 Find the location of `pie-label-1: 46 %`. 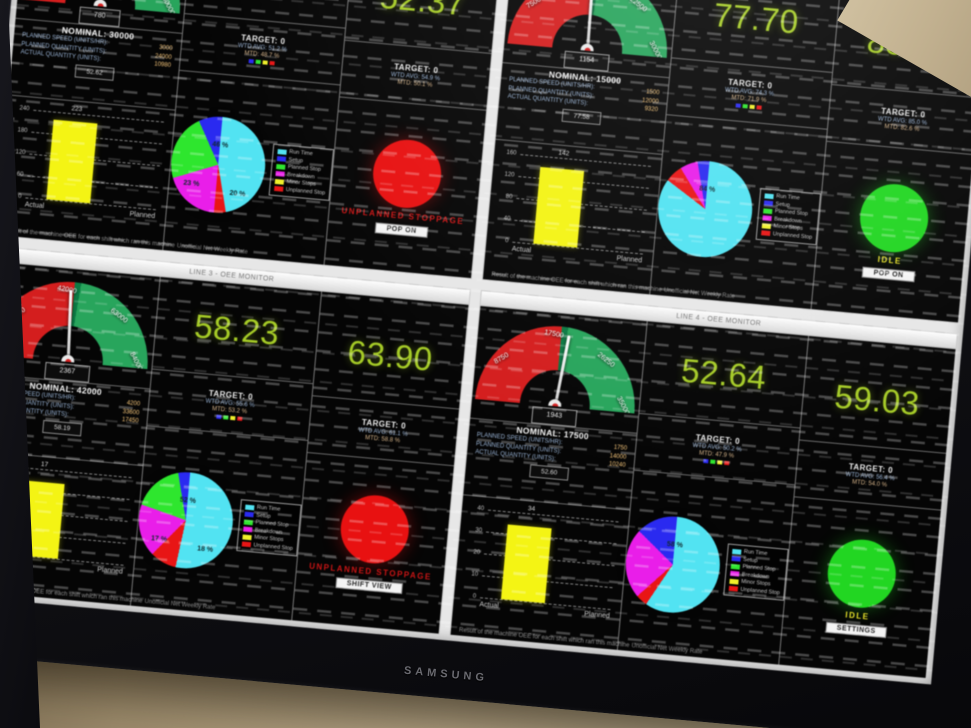

pie-label-1: 46 % is located at coordinates (220, 145).